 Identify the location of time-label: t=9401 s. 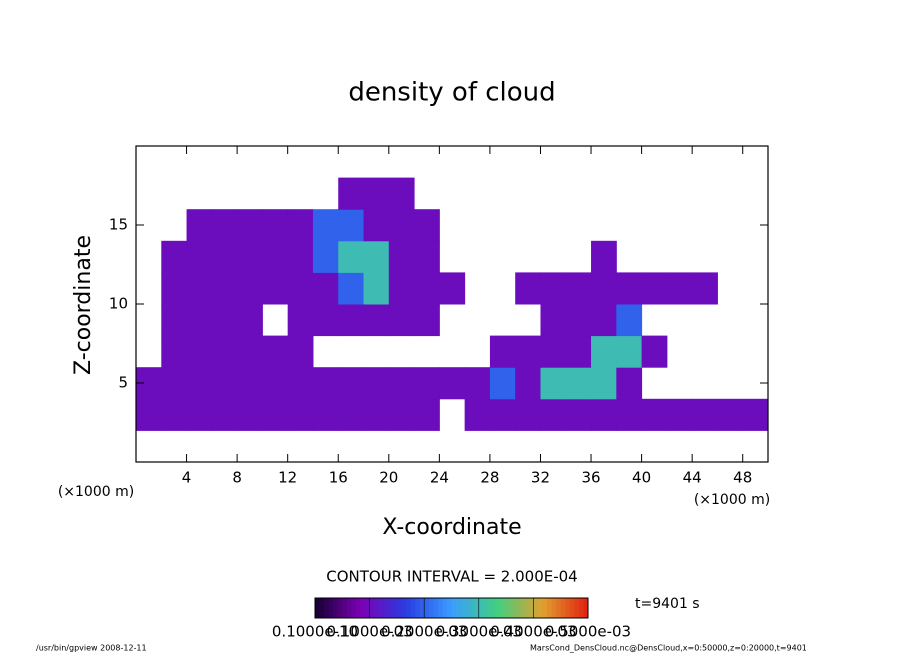
(667, 604).